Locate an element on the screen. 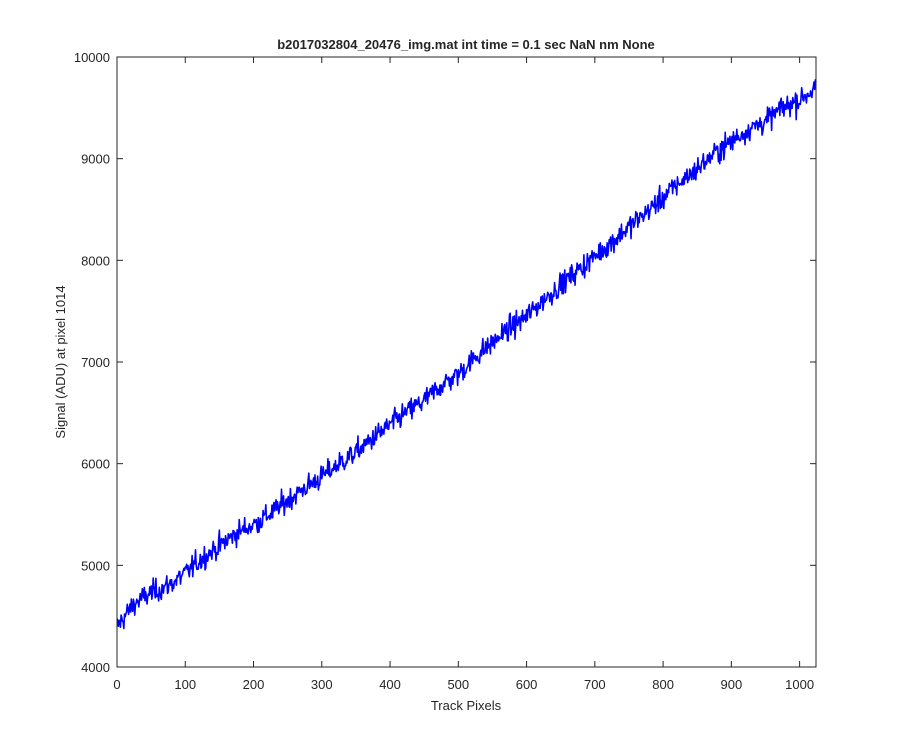 This screenshot has width=900, height=750. y-tick-label: 6000 is located at coordinates (95, 464).